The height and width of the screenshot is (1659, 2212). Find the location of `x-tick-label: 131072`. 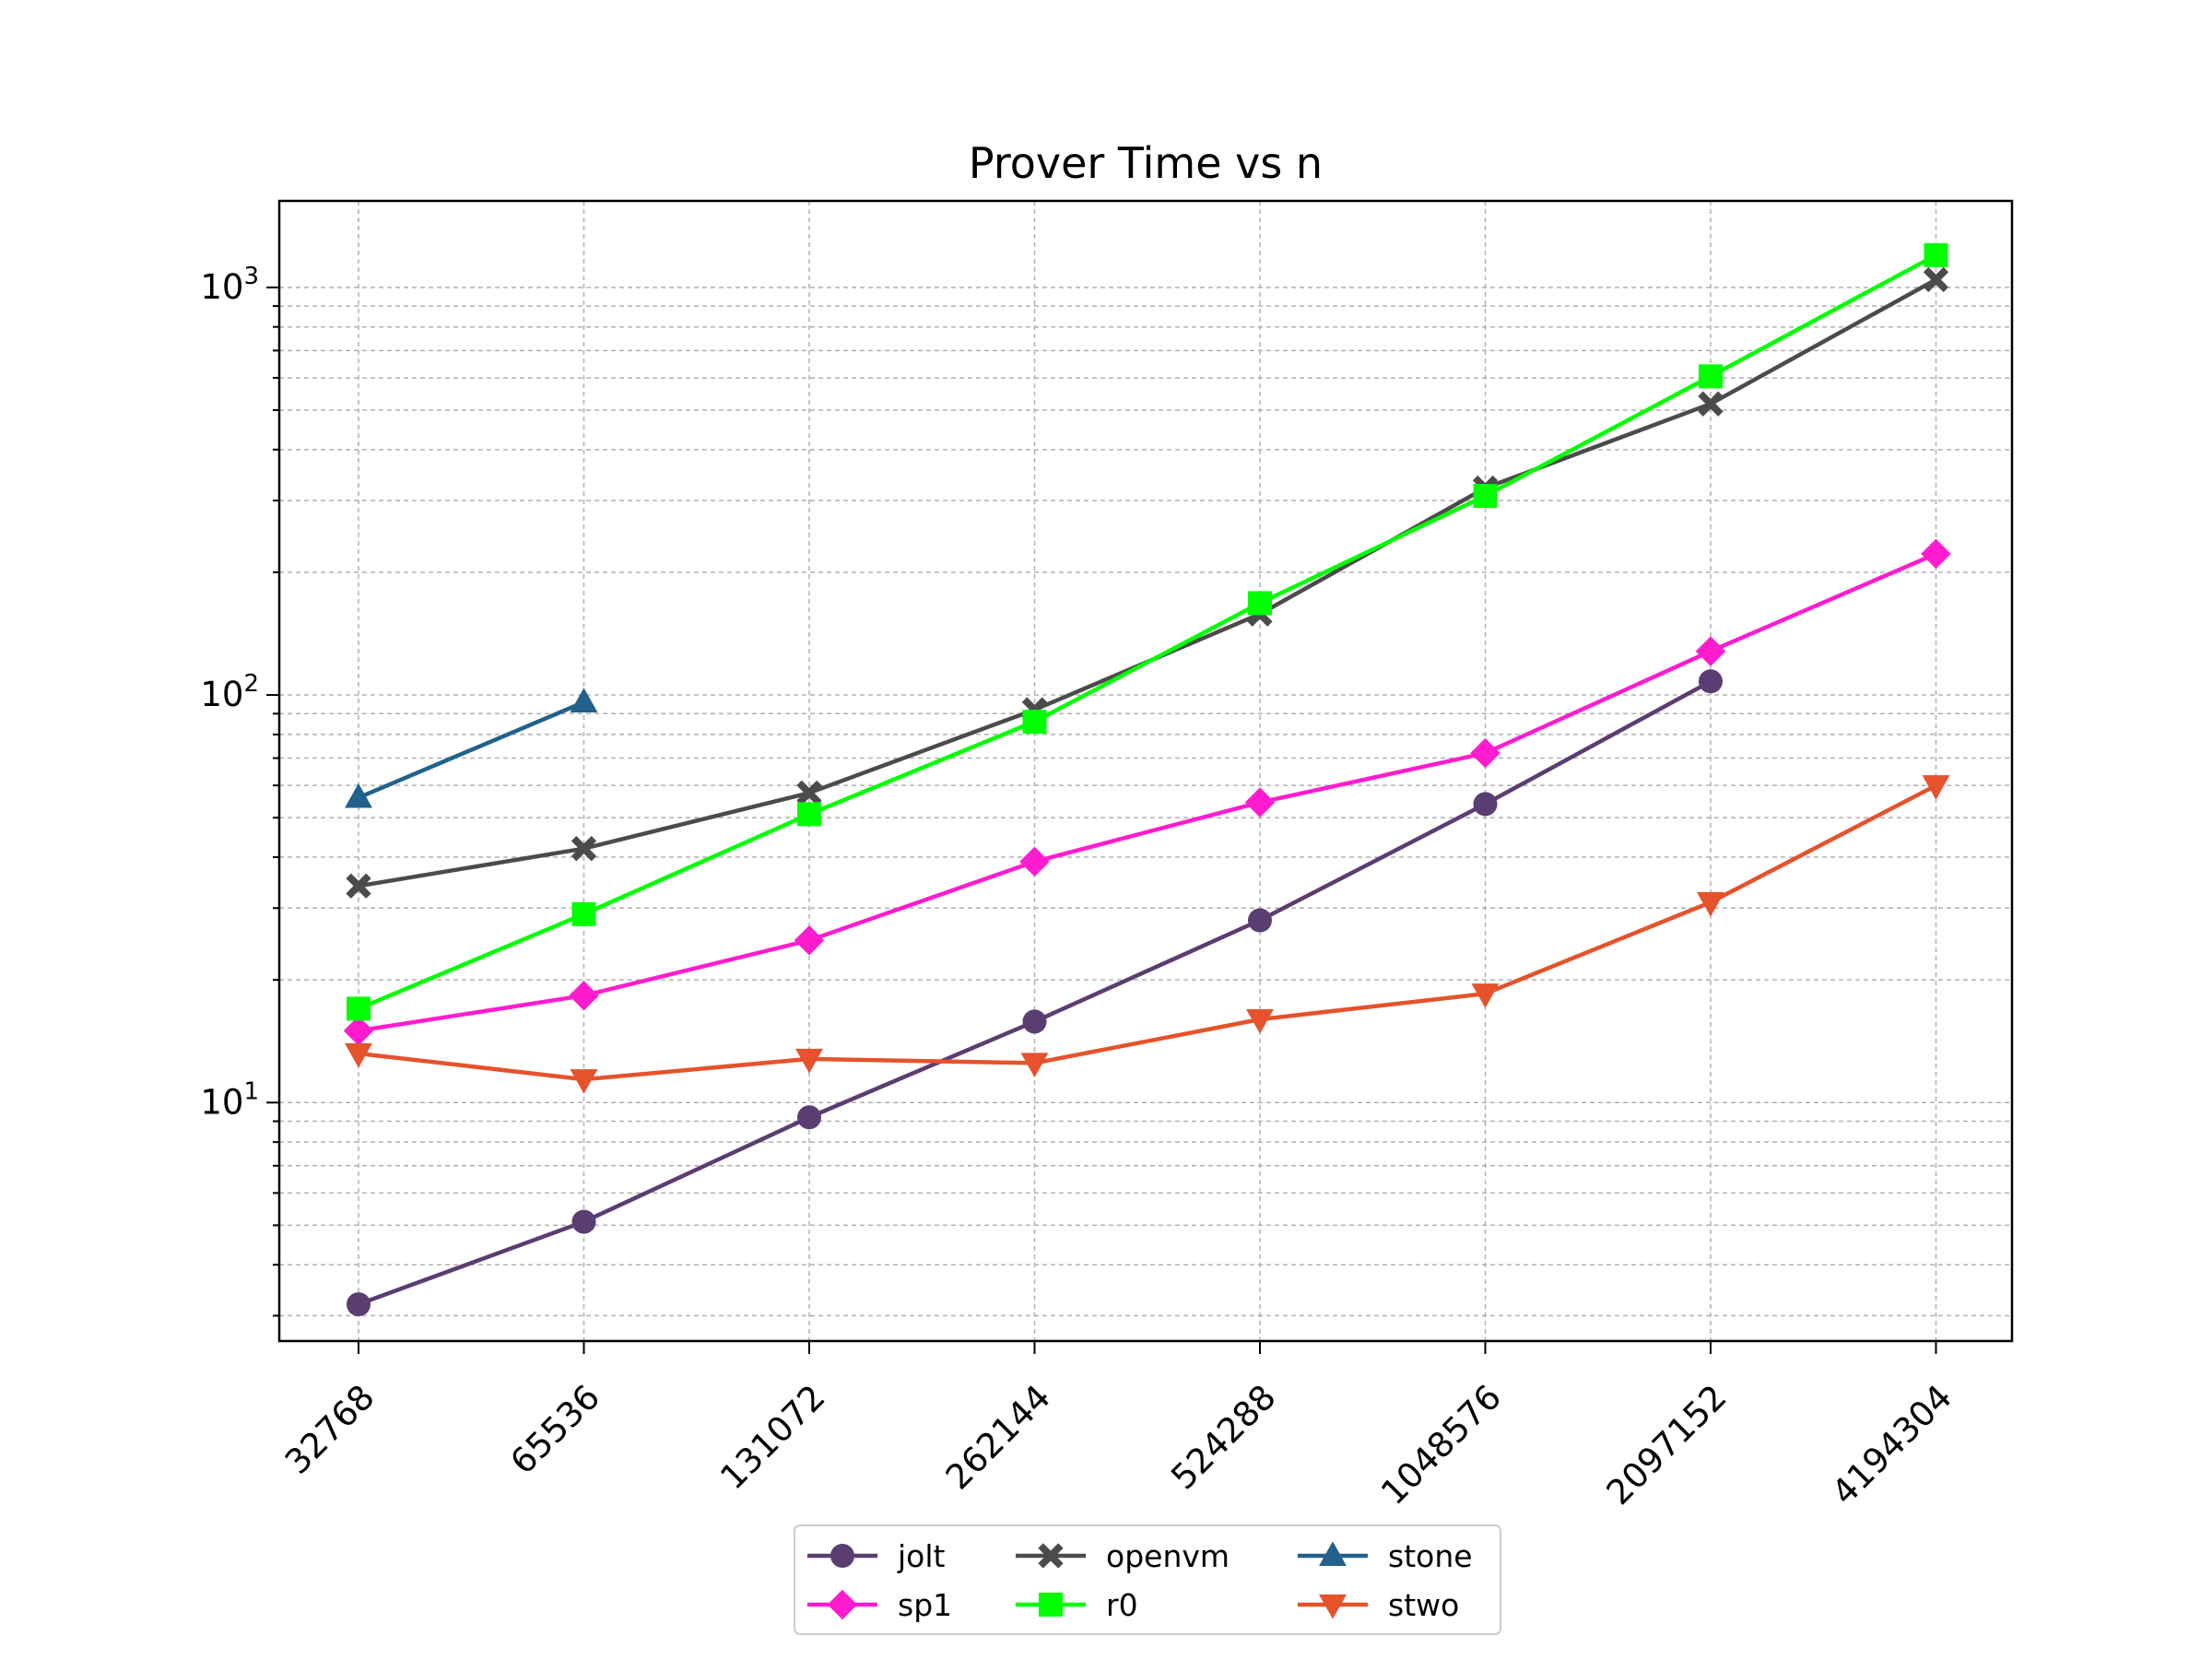

x-tick-label: 131072 is located at coordinates (772, 1437).